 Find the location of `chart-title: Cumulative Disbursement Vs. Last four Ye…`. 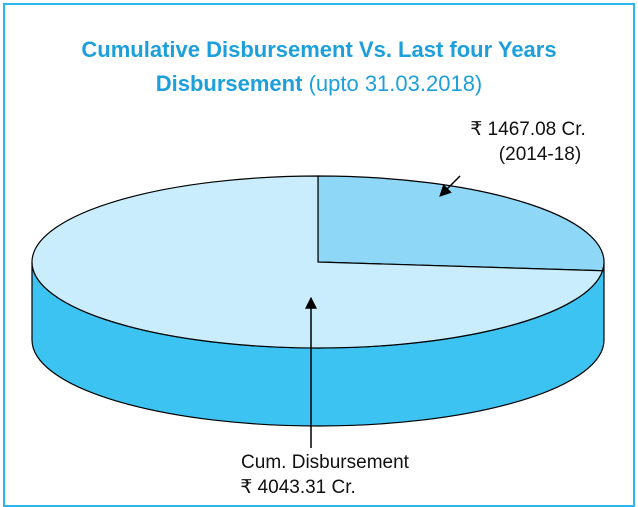

chart-title: Cumulative Disbursement Vs. Last four Ye… is located at coordinates (319, 66).